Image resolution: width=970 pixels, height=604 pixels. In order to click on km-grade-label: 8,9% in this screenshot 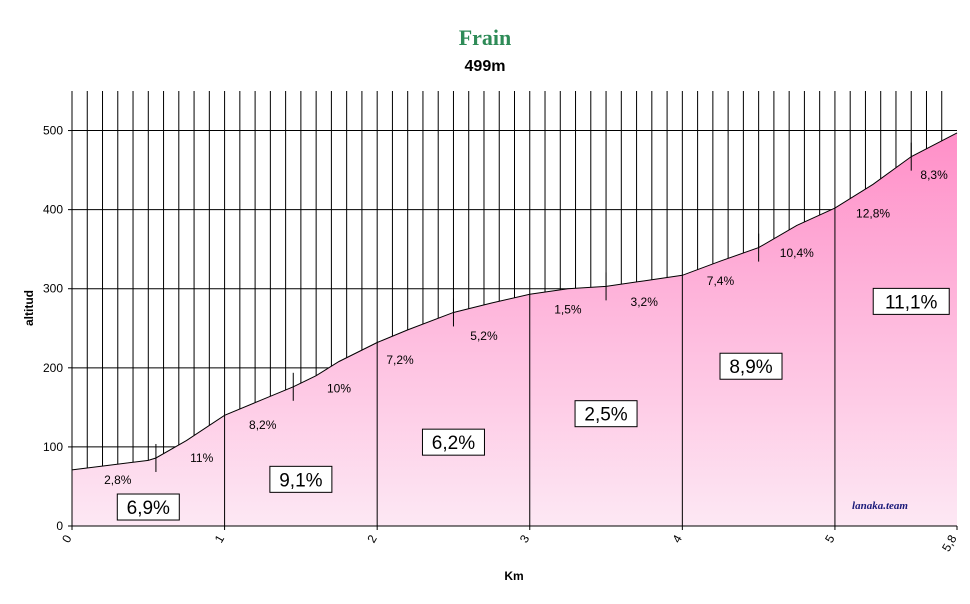, I will do `click(750, 367)`.